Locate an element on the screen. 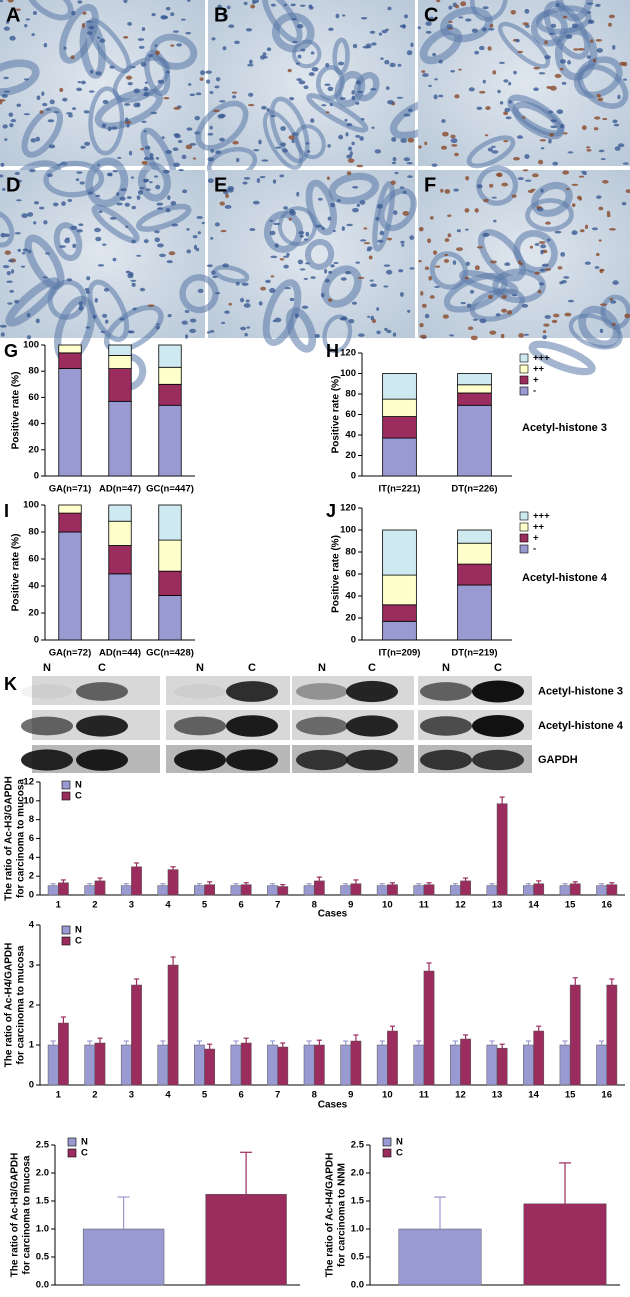  x-tick-label: 11 is located at coordinates (424, 905).